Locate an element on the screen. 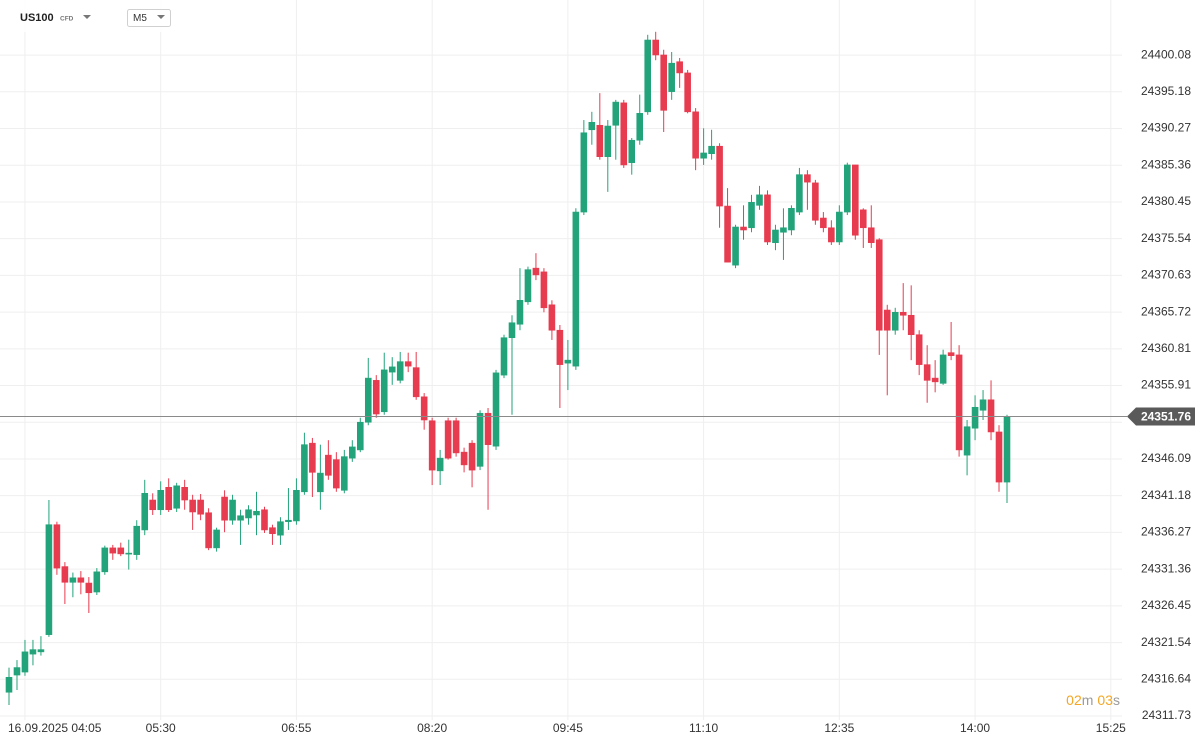 The image size is (1201, 746). x-tick-label: 16.09.2025 04:05 is located at coordinates (55, 728).